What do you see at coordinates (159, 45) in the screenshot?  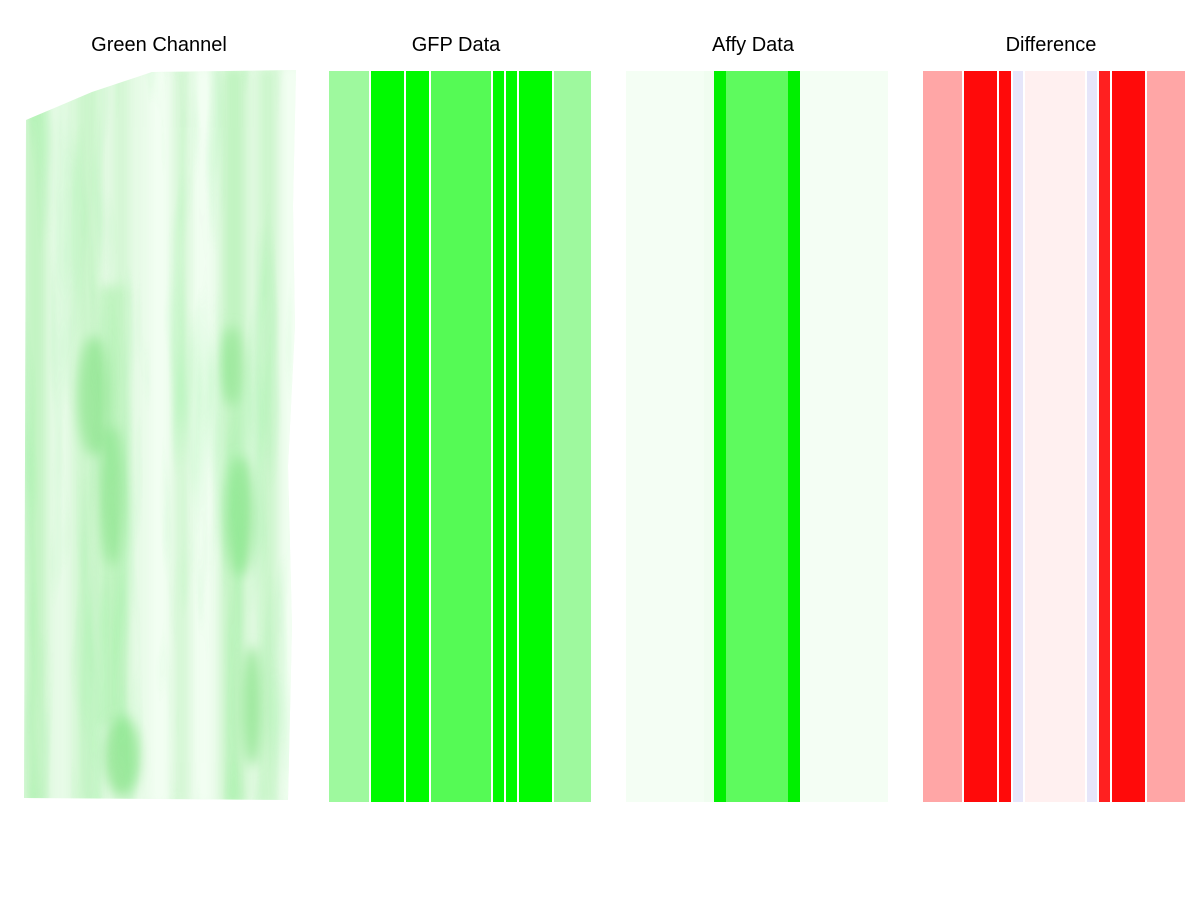 I see `green-channel-title: Green Channel` at bounding box center [159, 45].